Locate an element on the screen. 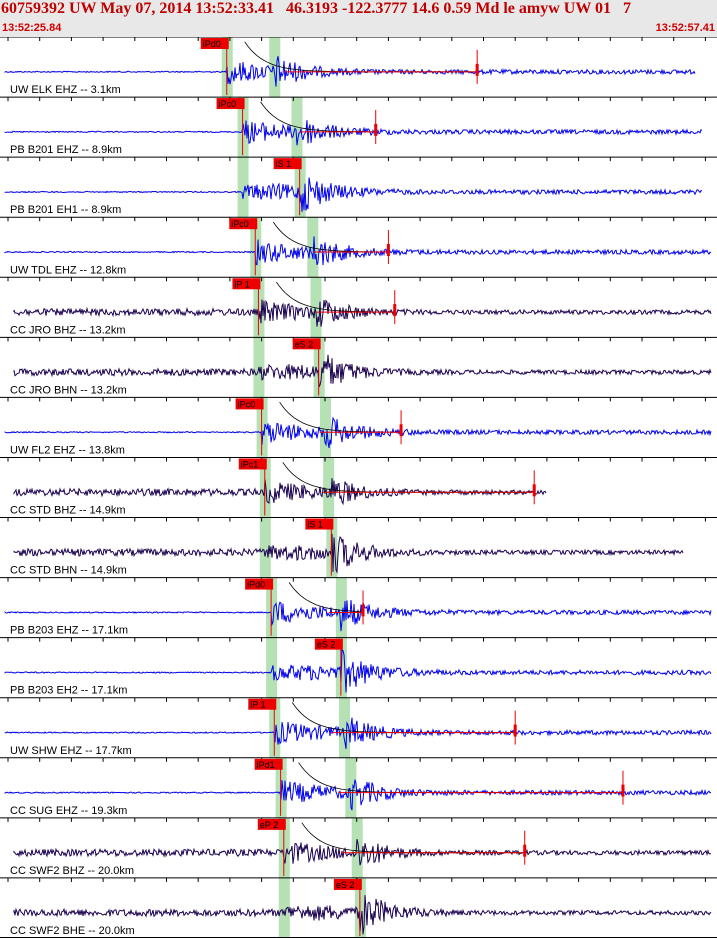  pick-label: eP 2 is located at coordinates (269, 825).